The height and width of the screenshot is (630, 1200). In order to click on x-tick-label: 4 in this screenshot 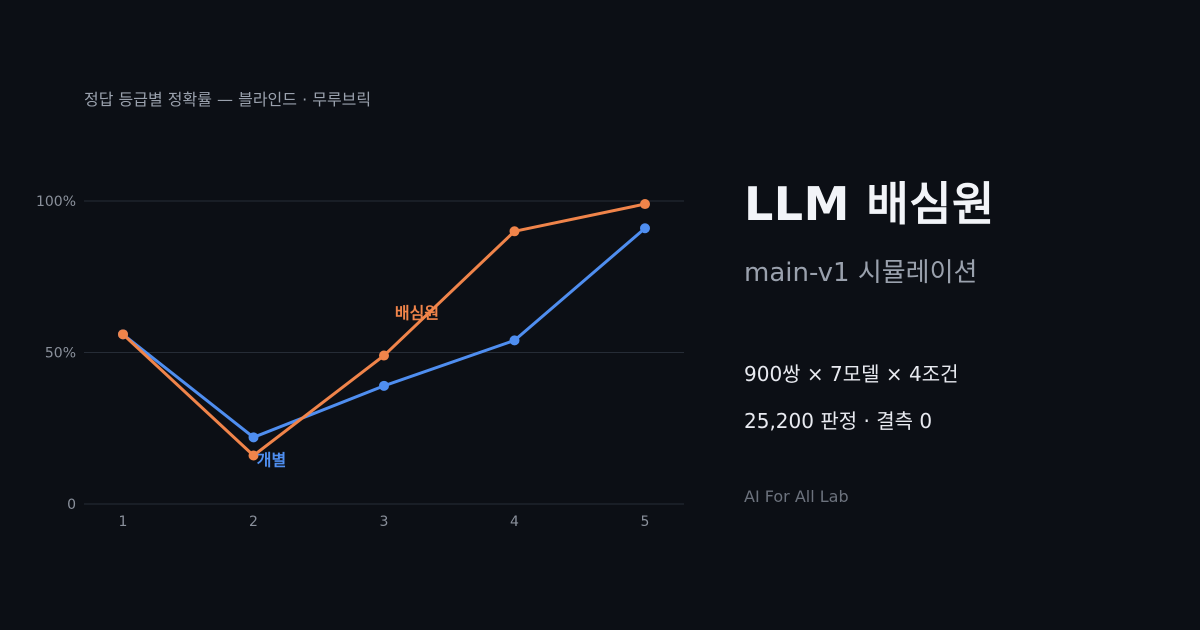, I will do `click(514, 522)`.